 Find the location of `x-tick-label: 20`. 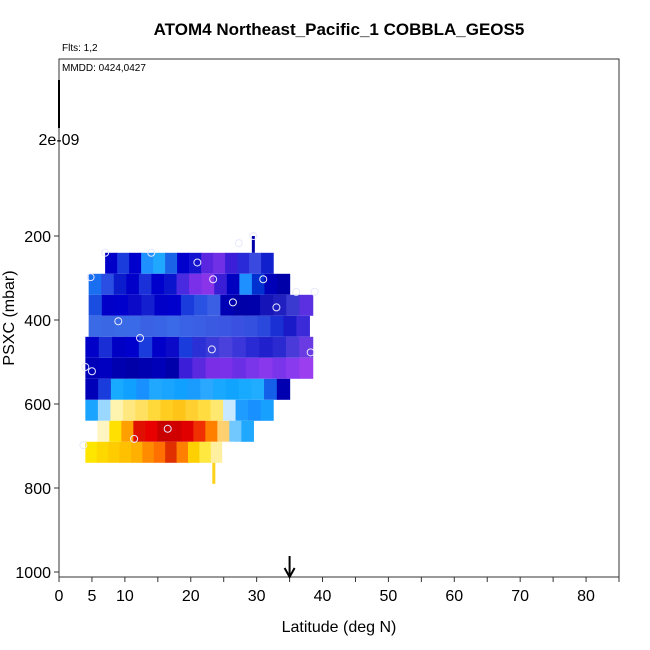

x-tick-label: 20 is located at coordinates (191, 596).